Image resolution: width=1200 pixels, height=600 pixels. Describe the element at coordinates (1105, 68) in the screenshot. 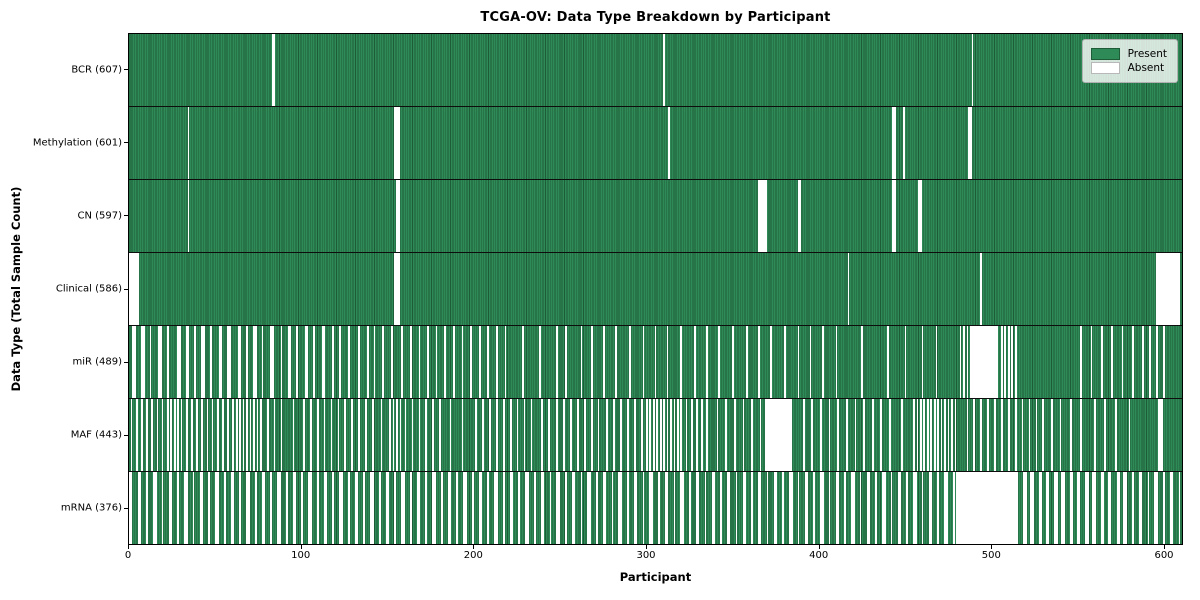

I see `absent-swatch-icon` at that location.